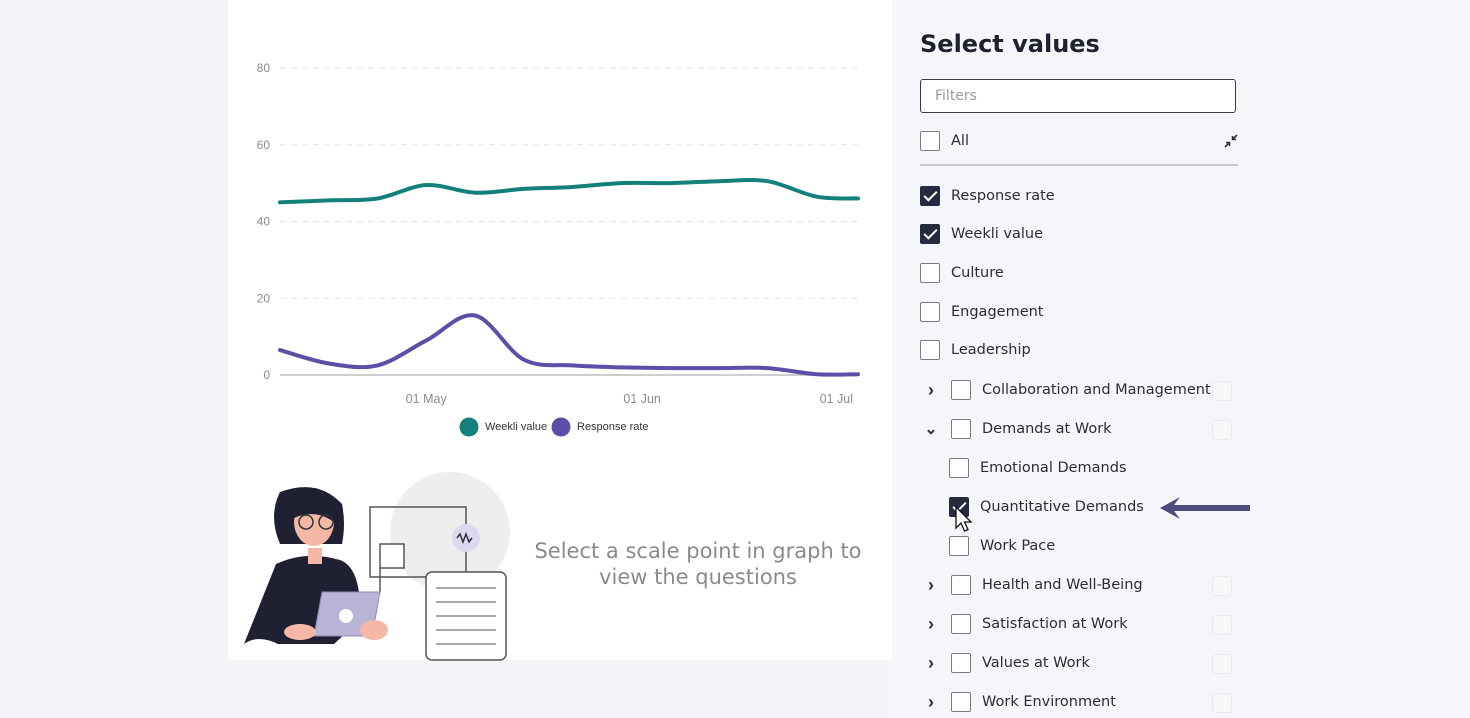 This screenshot has height=718, width=1470. I want to click on value-option-row: Work Environment, so click(1033, 702).